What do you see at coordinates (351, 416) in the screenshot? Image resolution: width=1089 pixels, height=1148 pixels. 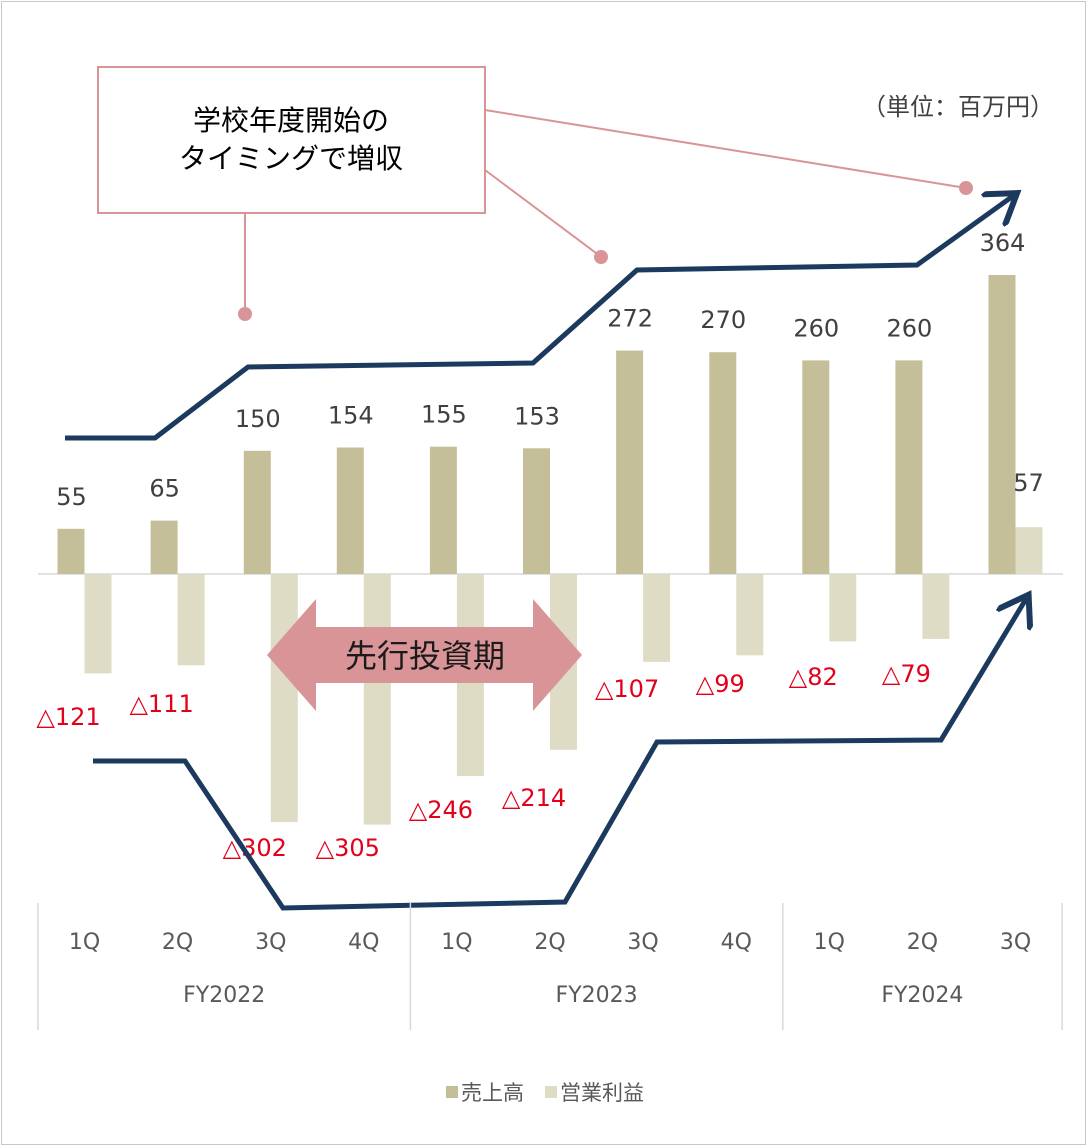 I see `data-label-sales: 154` at bounding box center [351, 416].